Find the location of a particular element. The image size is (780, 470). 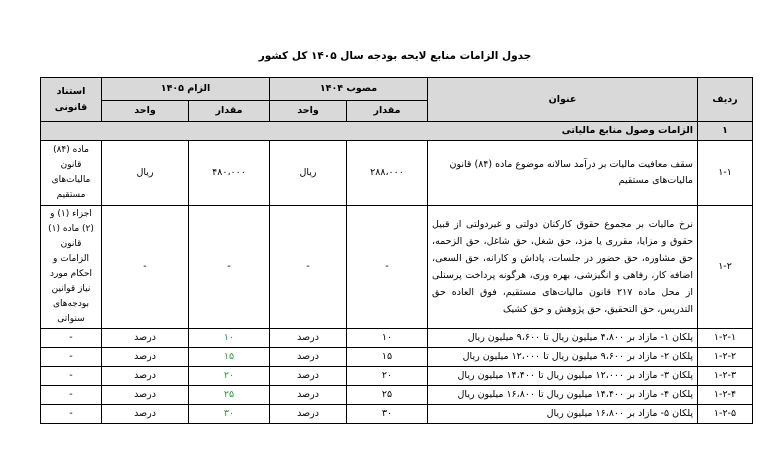

approved-amount: - is located at coordinates (387, 267).